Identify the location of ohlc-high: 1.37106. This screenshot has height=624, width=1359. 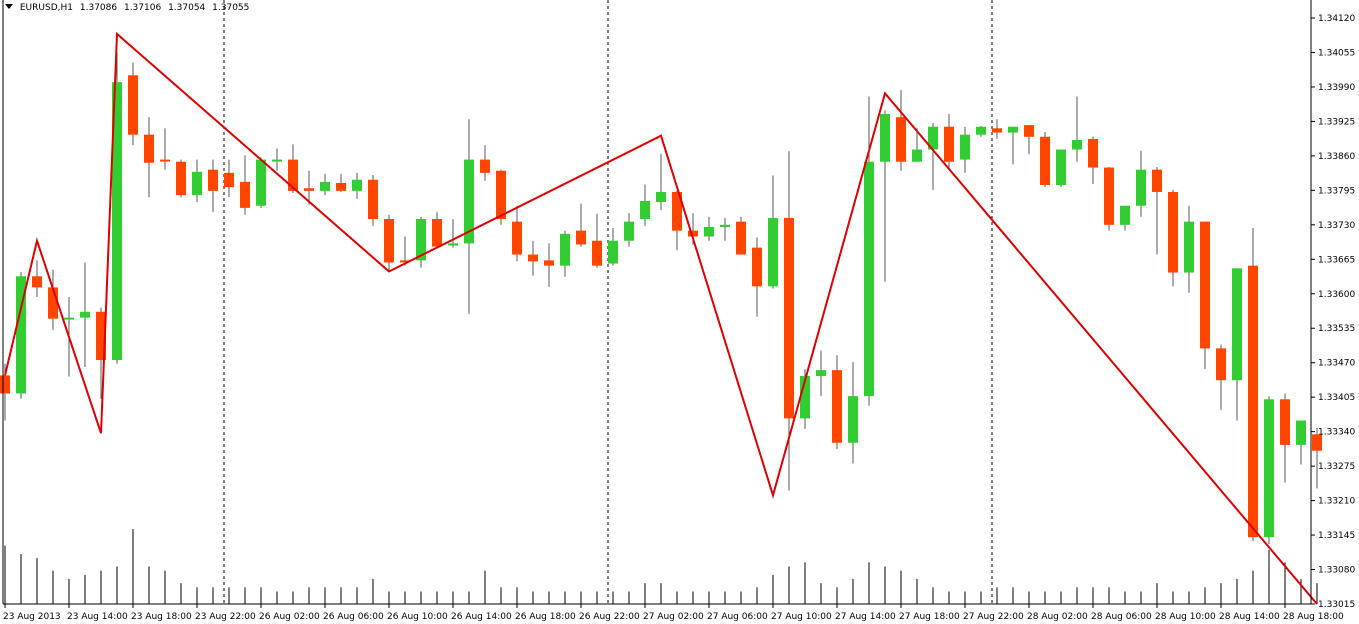
(142, 8).